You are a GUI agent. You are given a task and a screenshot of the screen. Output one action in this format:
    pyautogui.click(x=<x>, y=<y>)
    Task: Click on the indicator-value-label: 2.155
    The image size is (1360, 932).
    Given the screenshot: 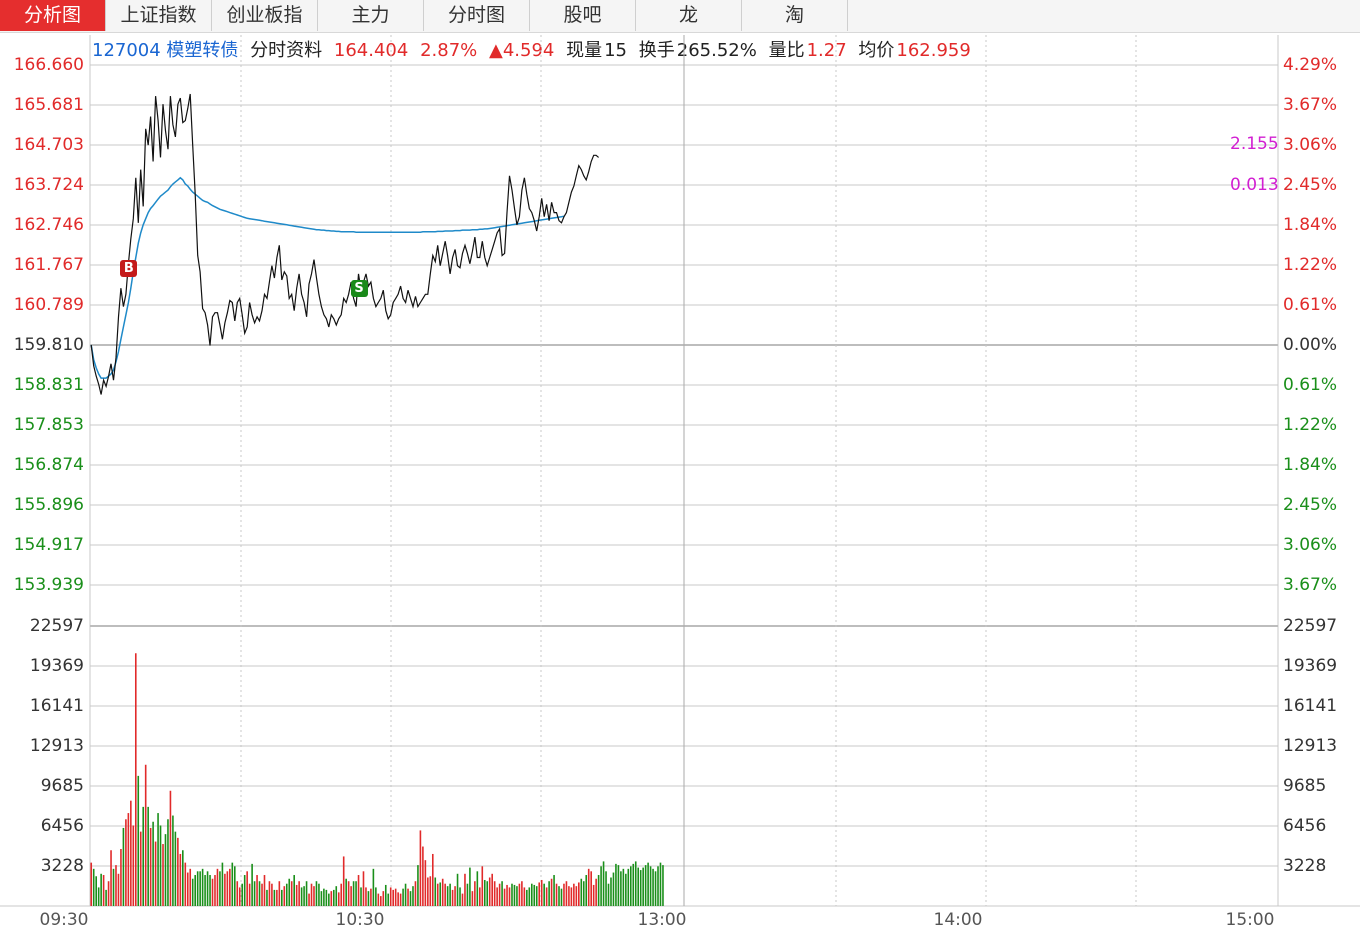 What is the action you would take?
    pyautogui.click(x=1254, y=144)
    